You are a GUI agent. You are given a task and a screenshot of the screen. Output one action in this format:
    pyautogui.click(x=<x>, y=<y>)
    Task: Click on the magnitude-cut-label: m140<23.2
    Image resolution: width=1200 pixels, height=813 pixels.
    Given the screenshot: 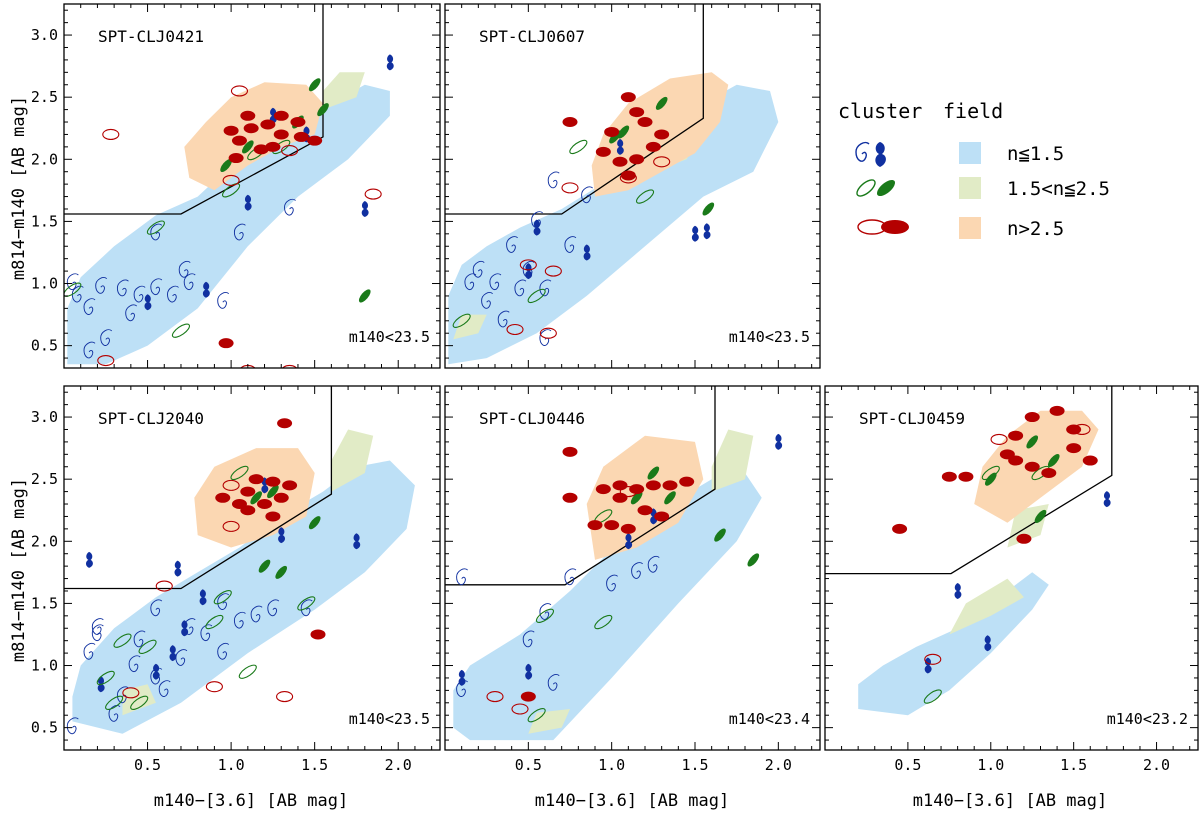 What is the action you would take?
    pyautogui.click(x=1147, y=719)
    